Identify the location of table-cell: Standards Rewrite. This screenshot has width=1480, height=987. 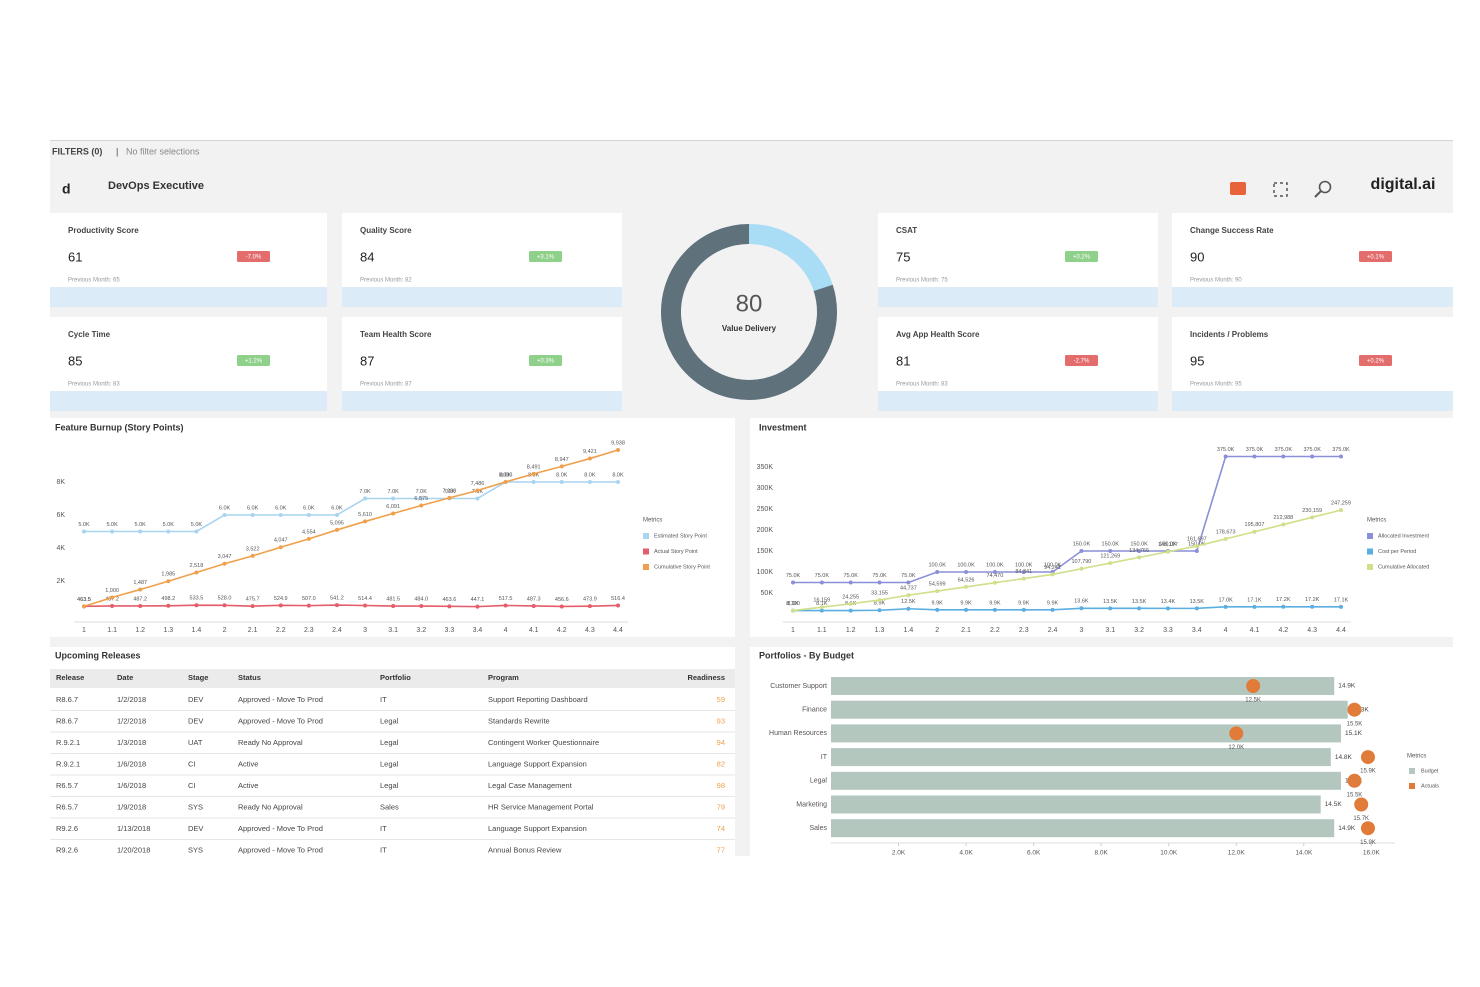
(519, 720).